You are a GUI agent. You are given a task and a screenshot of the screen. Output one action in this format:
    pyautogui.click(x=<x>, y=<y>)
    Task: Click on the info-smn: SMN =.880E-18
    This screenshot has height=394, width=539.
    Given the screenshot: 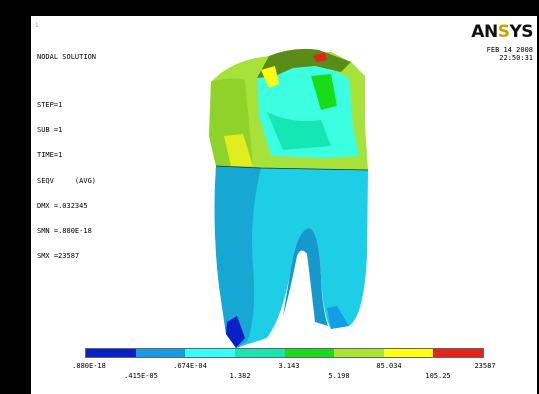 What is the action you would take?
    pyautogui.click(x=64, y=230)
    